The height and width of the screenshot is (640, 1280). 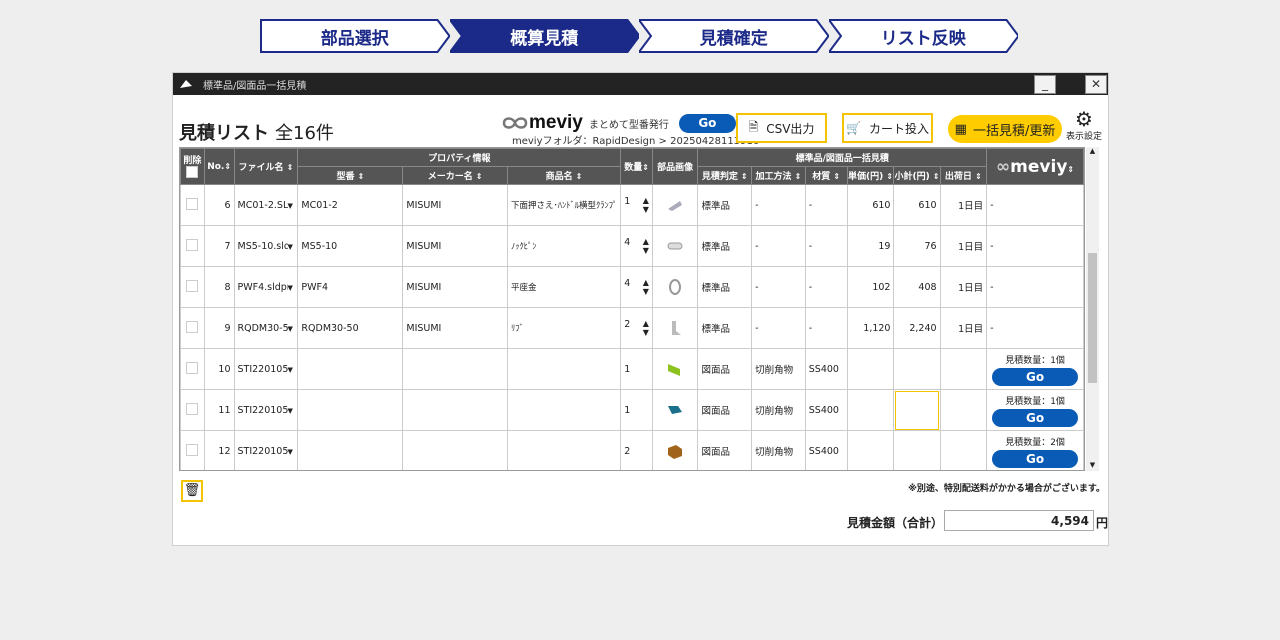 What do you see at coordinates (266, 246) in the screenshot?
I see `file-cell: MS5-10.sldp▼` at bounding box center [266, 246].